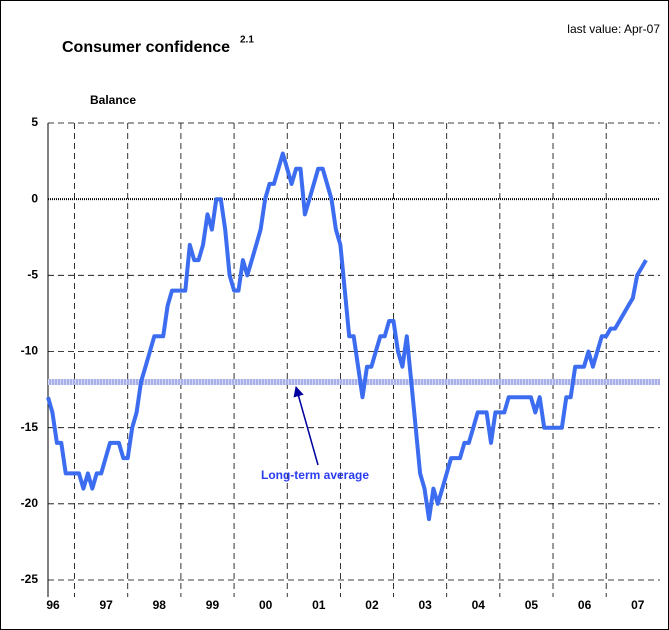 The height and width of the screenshot is (630, 669). Describe the element at coordinates (106, 605) in the screenshot. I see `x-tick-label: 97` at that location.